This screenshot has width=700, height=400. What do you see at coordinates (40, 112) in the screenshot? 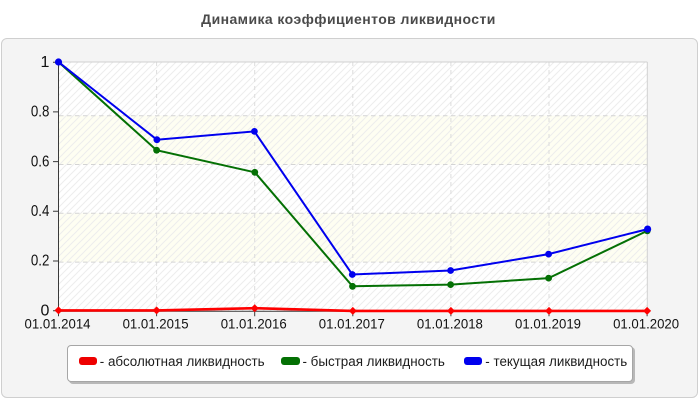
I see `svg-text: 0.8` at bounding box center [40, 112].